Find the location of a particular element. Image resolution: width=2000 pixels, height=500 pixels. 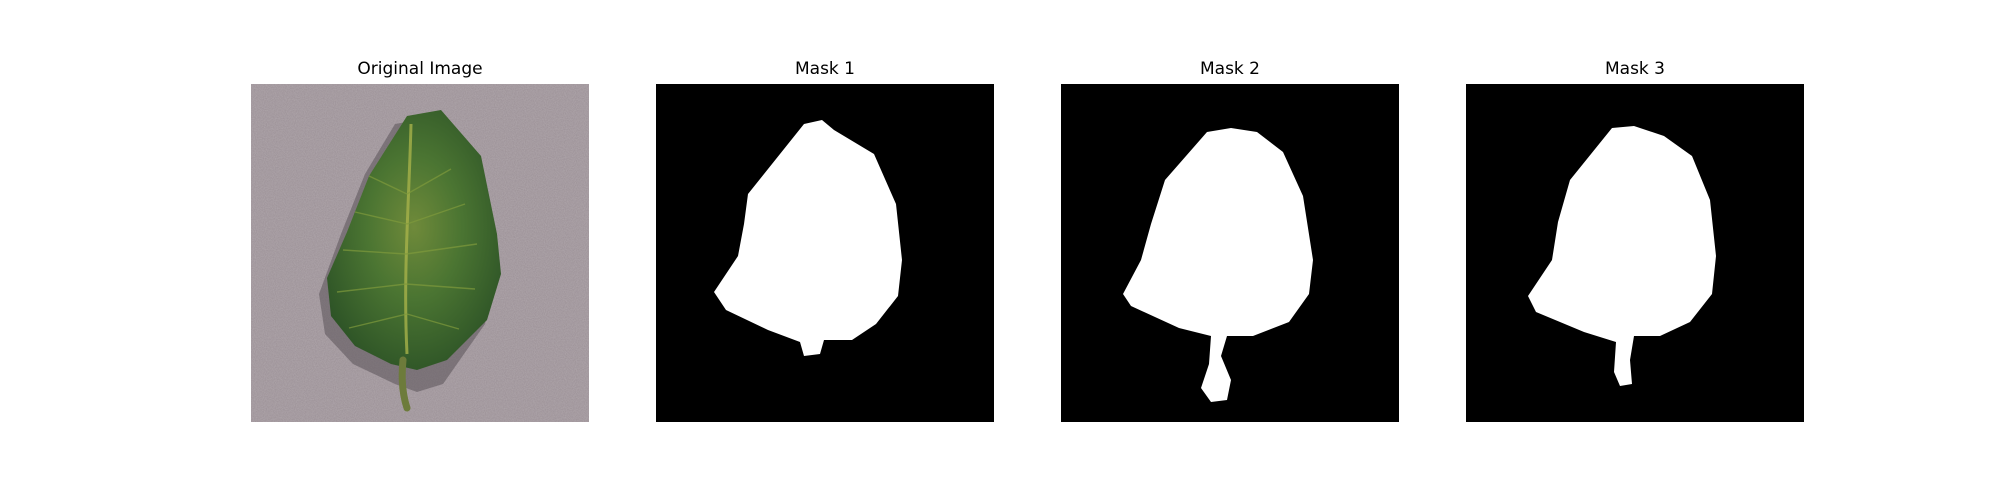

mask-1-panel: Mask 1 is located at coordinates (825, 240).